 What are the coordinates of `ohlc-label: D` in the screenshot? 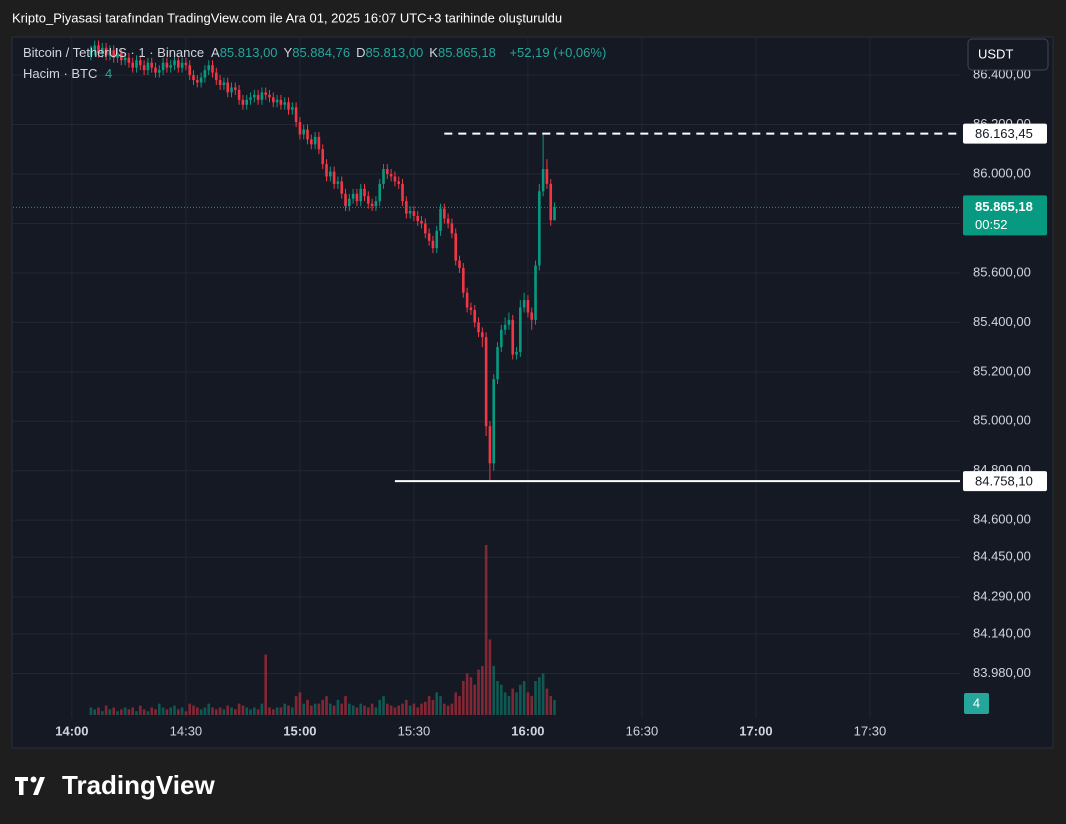 It's located at (361, 52).